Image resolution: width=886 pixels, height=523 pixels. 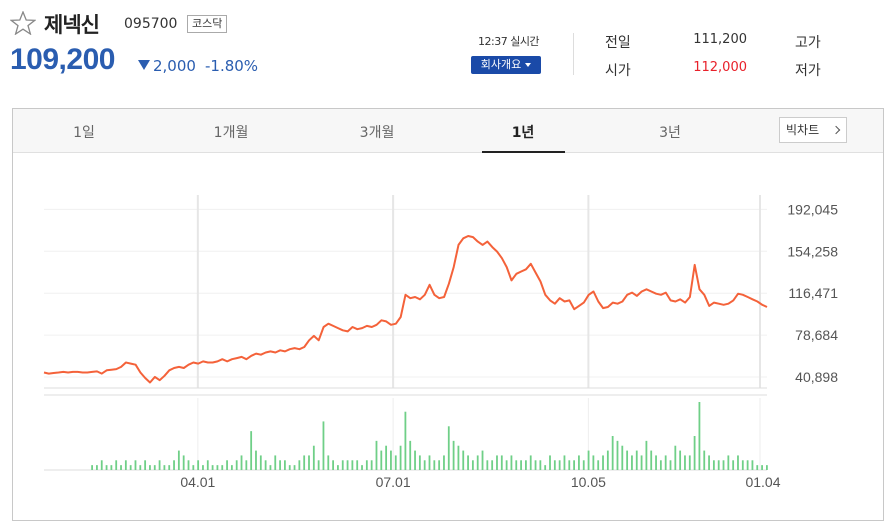 I want to click on down-arrow-icon, so click(x=144, y=65).